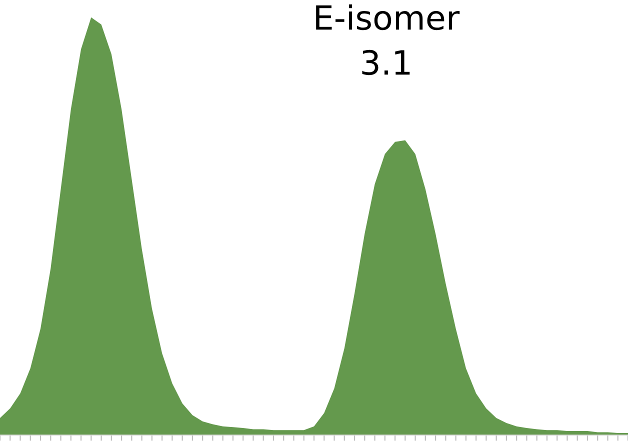  What do you see at coordinates (388, 40) in the screenshot?
I see `annotation: E-isomer 3.1` at bounding box center [388, 40].